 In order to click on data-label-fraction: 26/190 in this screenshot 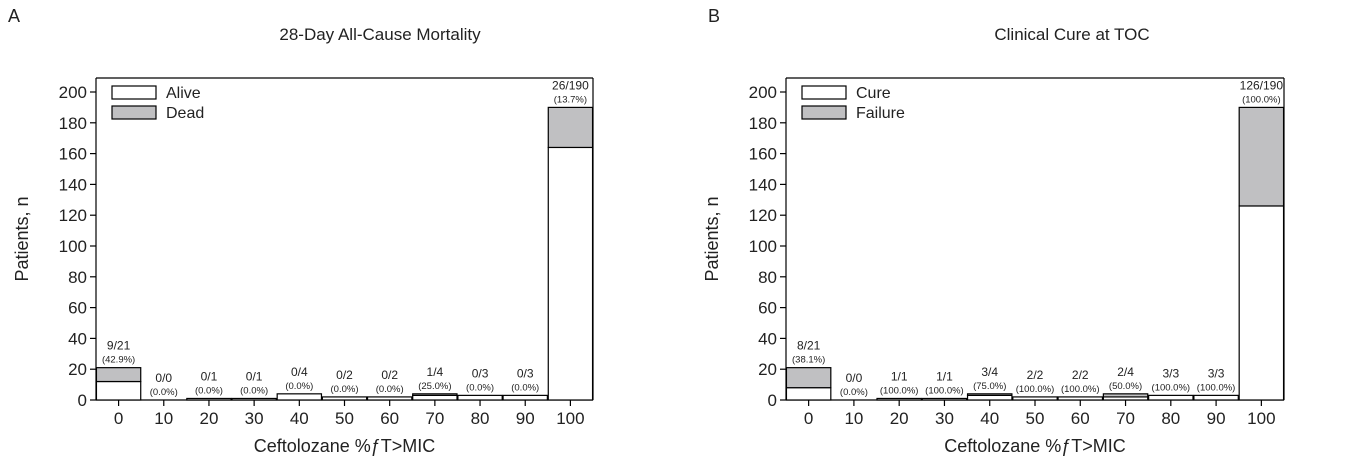, I will do `click(570, 85)`.